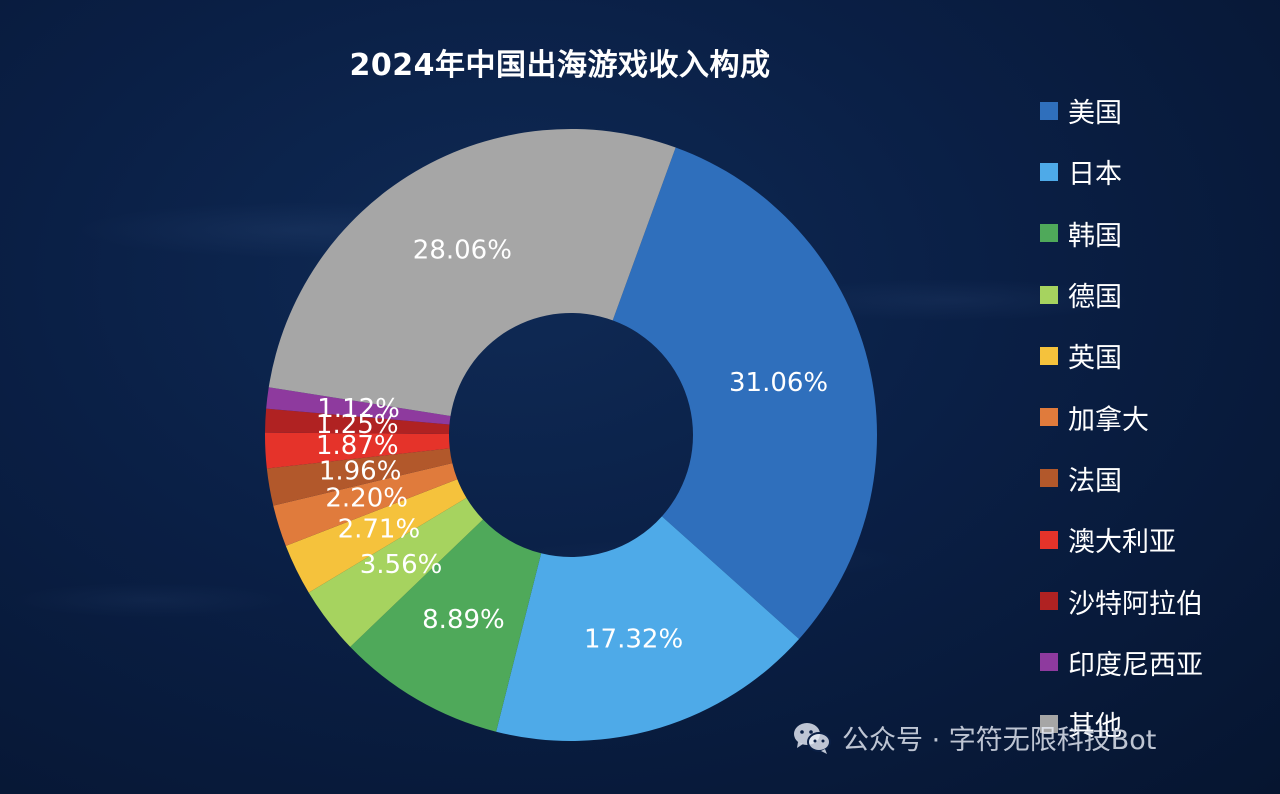  I want to click on legend-item-沙特阿拉伯: 沙特阿拉伯, so click(1155, 600).